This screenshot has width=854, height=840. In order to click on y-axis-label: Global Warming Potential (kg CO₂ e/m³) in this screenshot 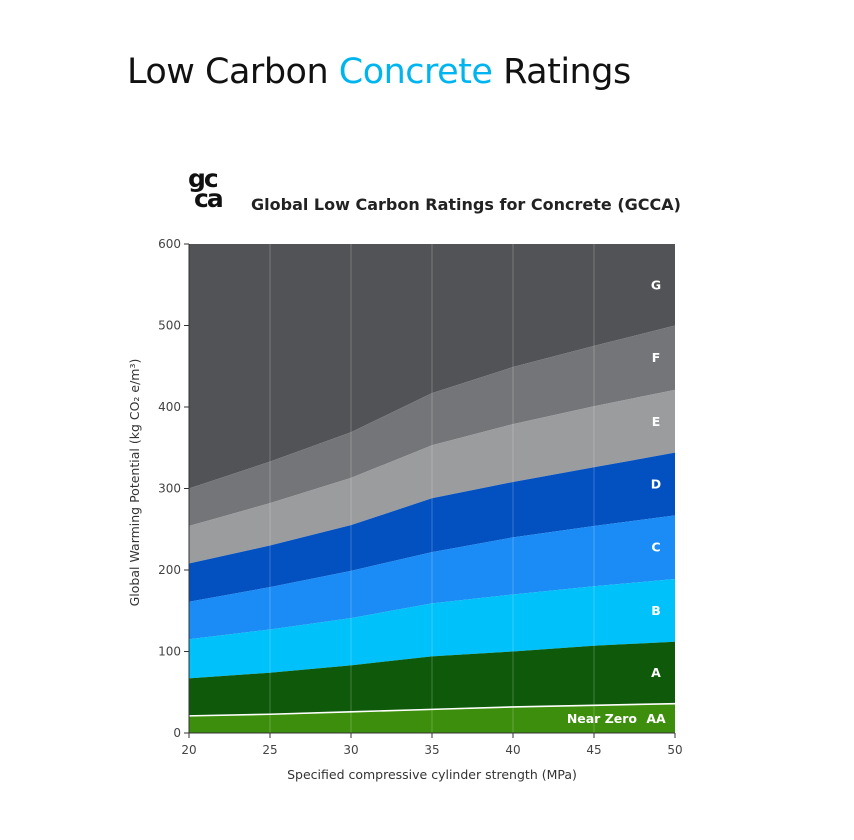, I will do `click(134, 483)`.